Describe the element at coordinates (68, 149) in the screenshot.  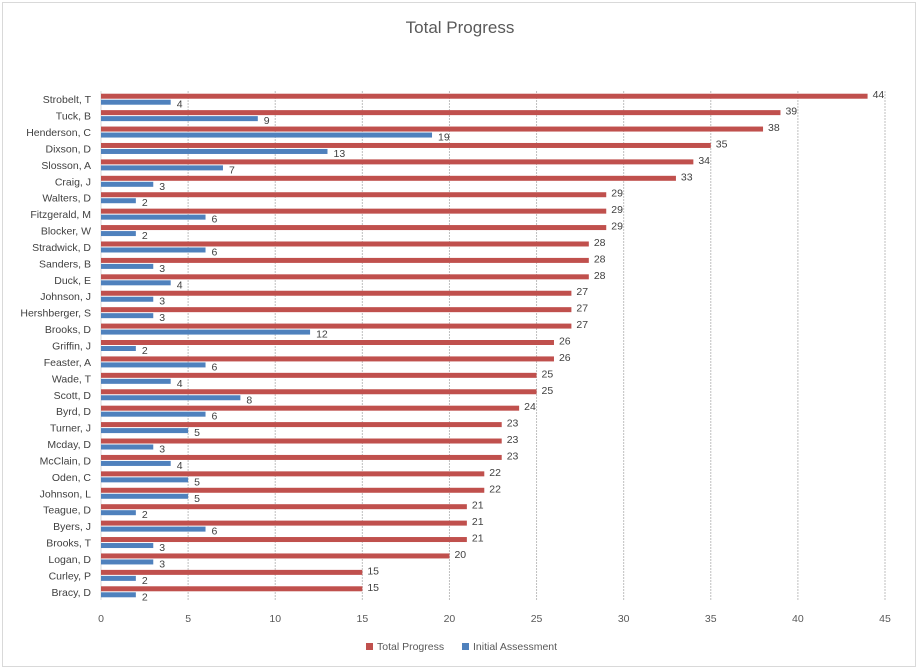
I see `category-label: Dixson, D` at that location.